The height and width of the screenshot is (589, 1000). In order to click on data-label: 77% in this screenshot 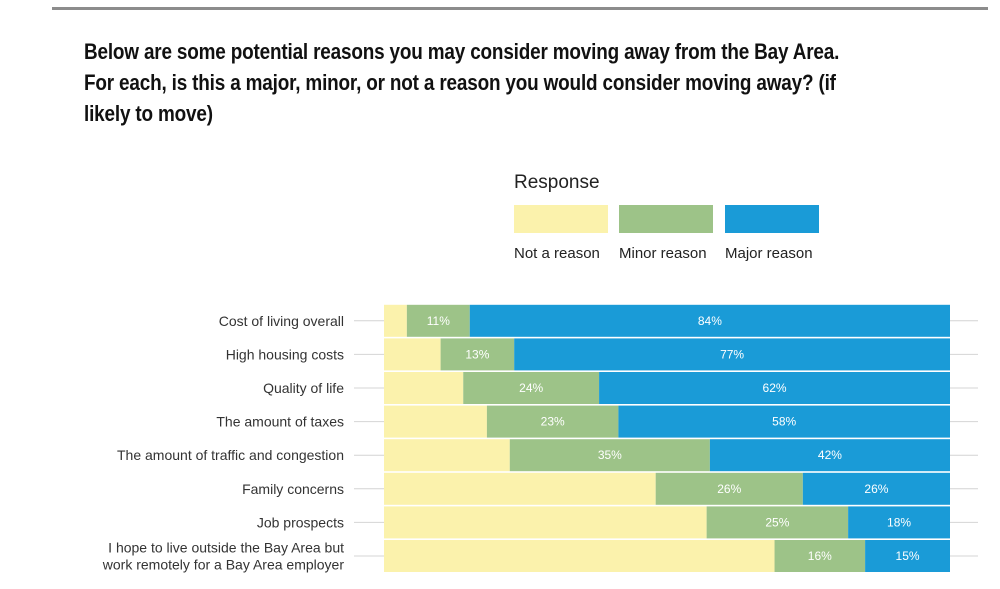, I will do `click(732, 354)`.